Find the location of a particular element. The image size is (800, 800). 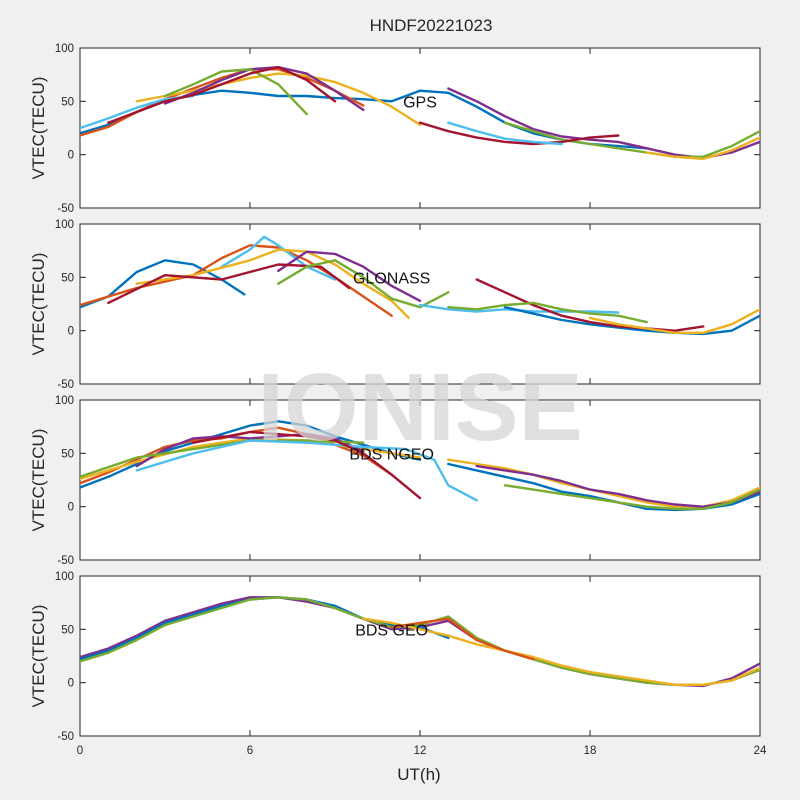

panel-label: BDS NGEO is located at coordinates (391, 454).